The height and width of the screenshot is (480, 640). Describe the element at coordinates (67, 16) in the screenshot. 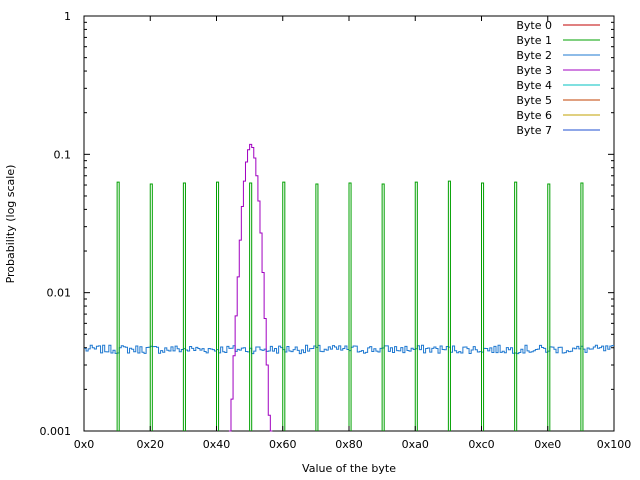

I see `y-tick-label: 1` at that location.